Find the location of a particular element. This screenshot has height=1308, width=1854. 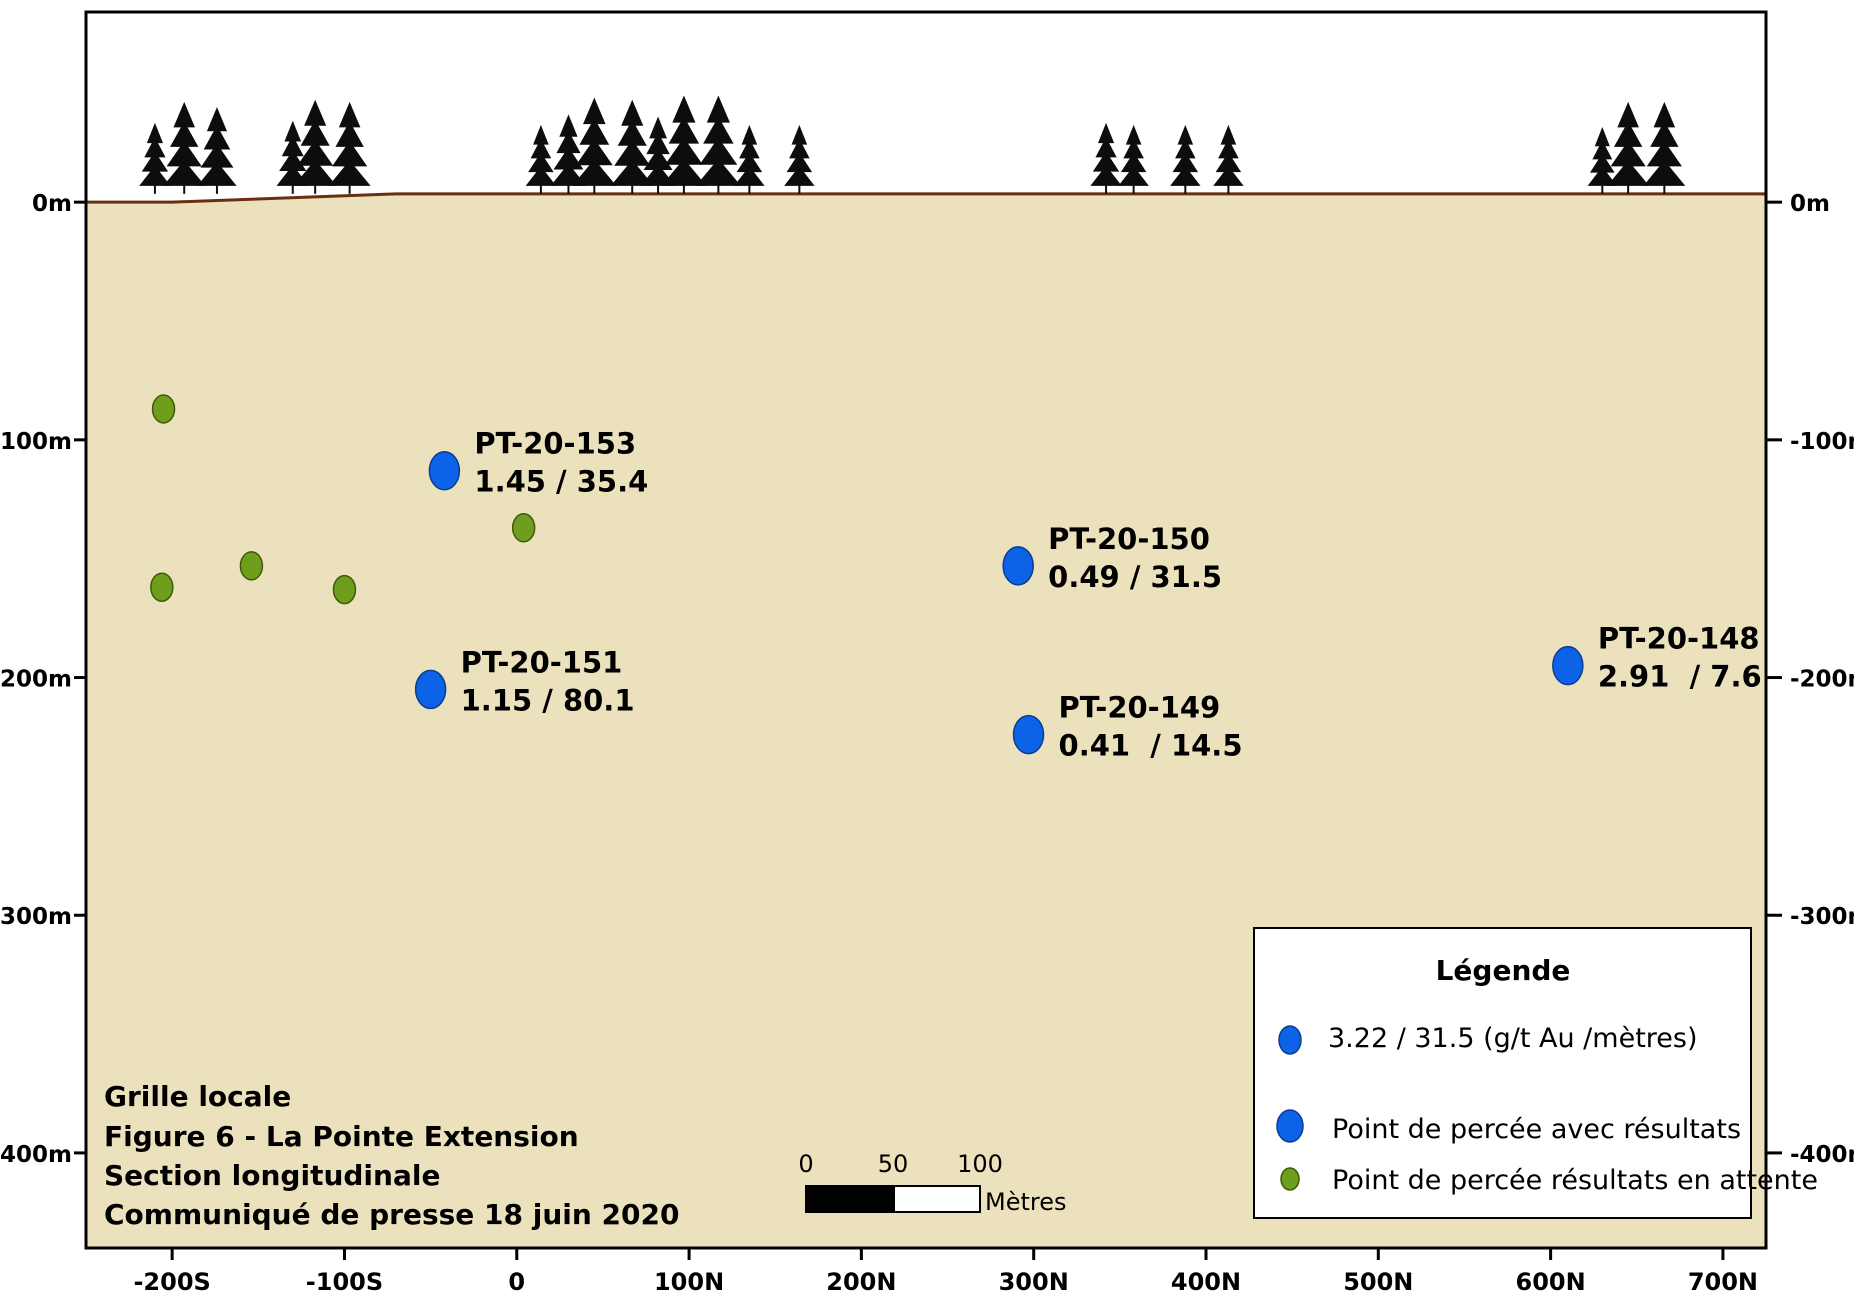

drill-hole-id: PT-20-153 is located at coordinates (555, 444).